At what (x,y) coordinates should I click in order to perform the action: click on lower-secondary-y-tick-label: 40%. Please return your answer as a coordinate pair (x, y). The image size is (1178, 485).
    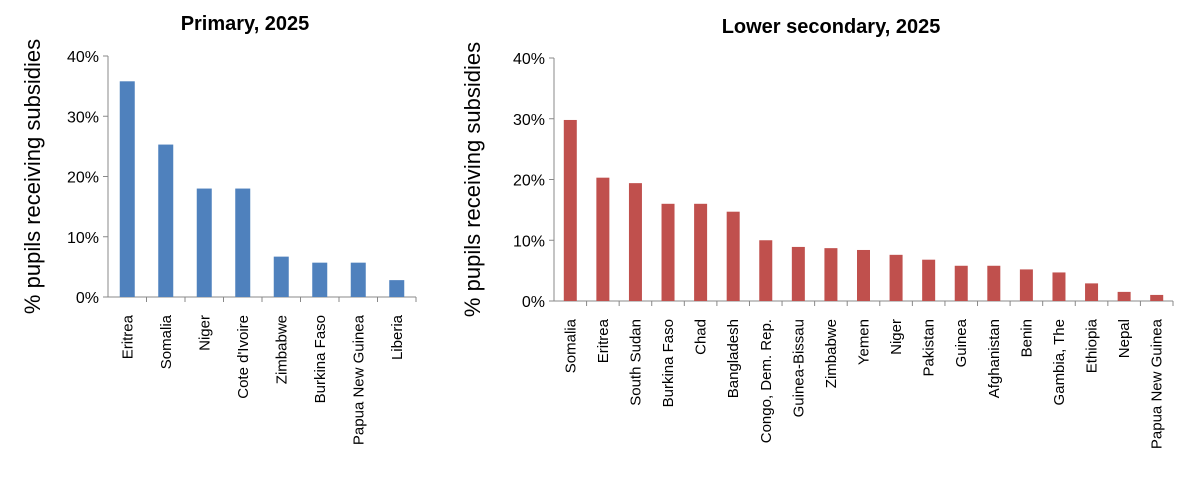
    Looking at the image, I should click on (529, 59).